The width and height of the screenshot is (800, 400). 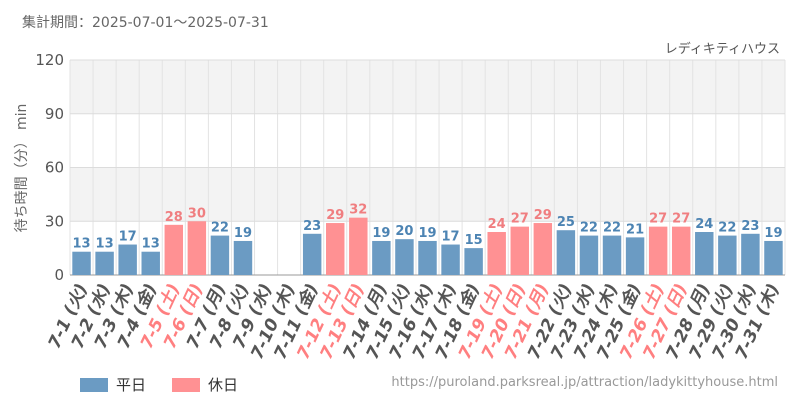 What do you see at coordinates (427, 257) in the screenshot?
I see `bar-7-16 (水)` at bounding box center [427, 257].